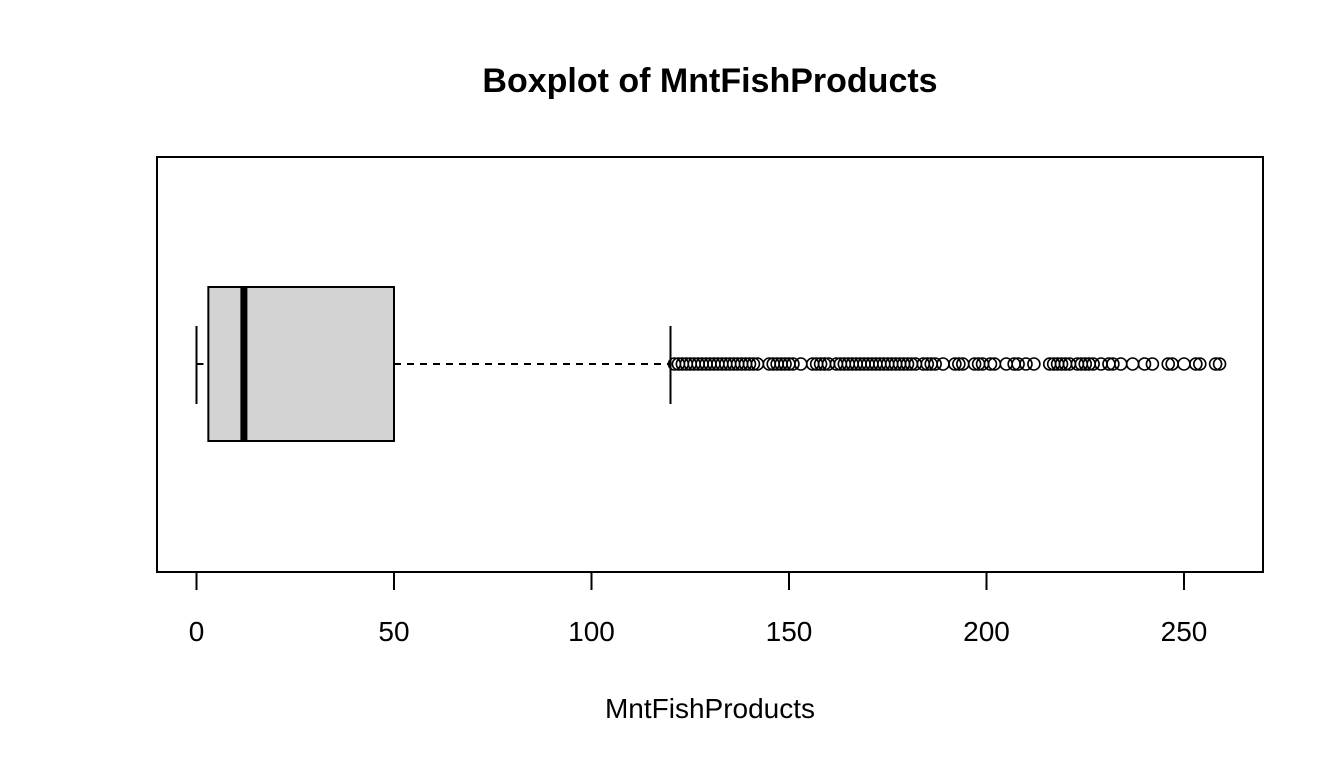 The width and height of the screenshot is (1344, 768). I want to click on iqr-box, so click(301, 364).